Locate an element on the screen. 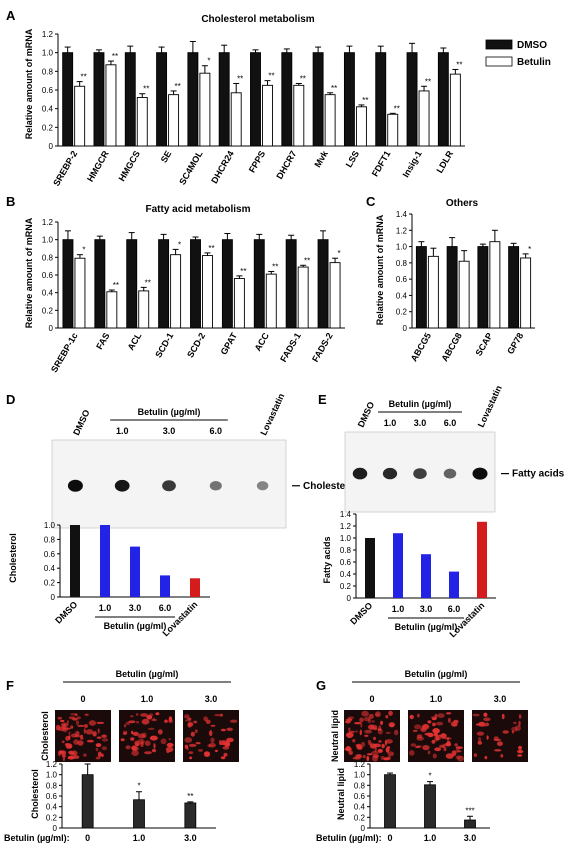 This screenshot has width=569, height=867. treatment-label-e: Betulin (µg/ml) is located at coordinates (420, 404).